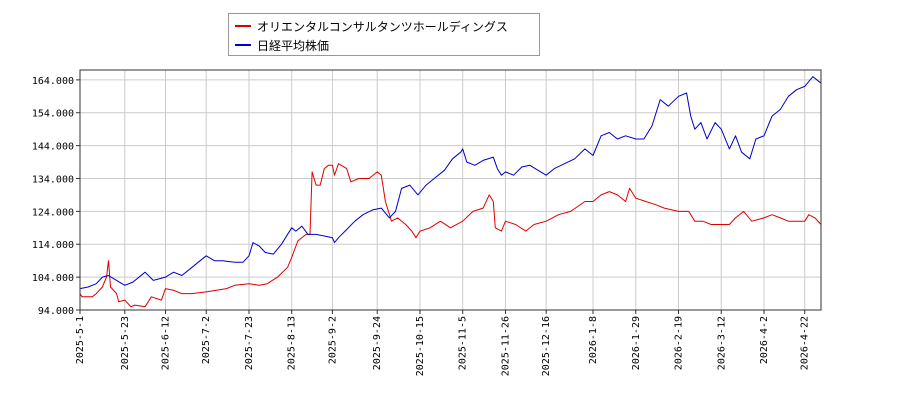 This screenshot has height=400, width=900. I want to click on legend-entry-nikkei: 日経平均株価, so click(282, 45).